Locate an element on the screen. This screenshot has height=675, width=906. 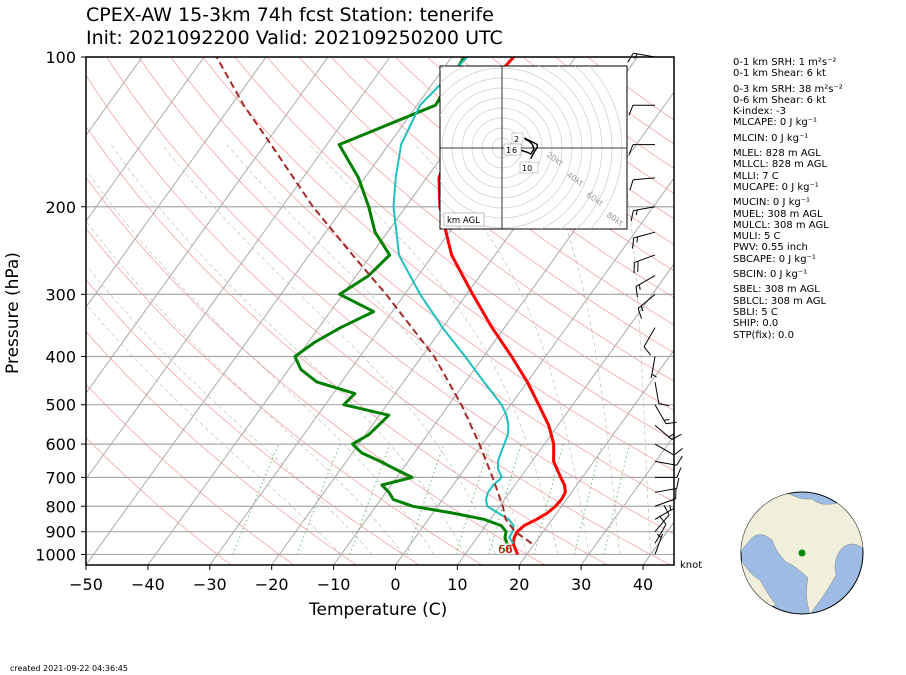
y-tick-label: 400 is located at coordinates (60, 357).